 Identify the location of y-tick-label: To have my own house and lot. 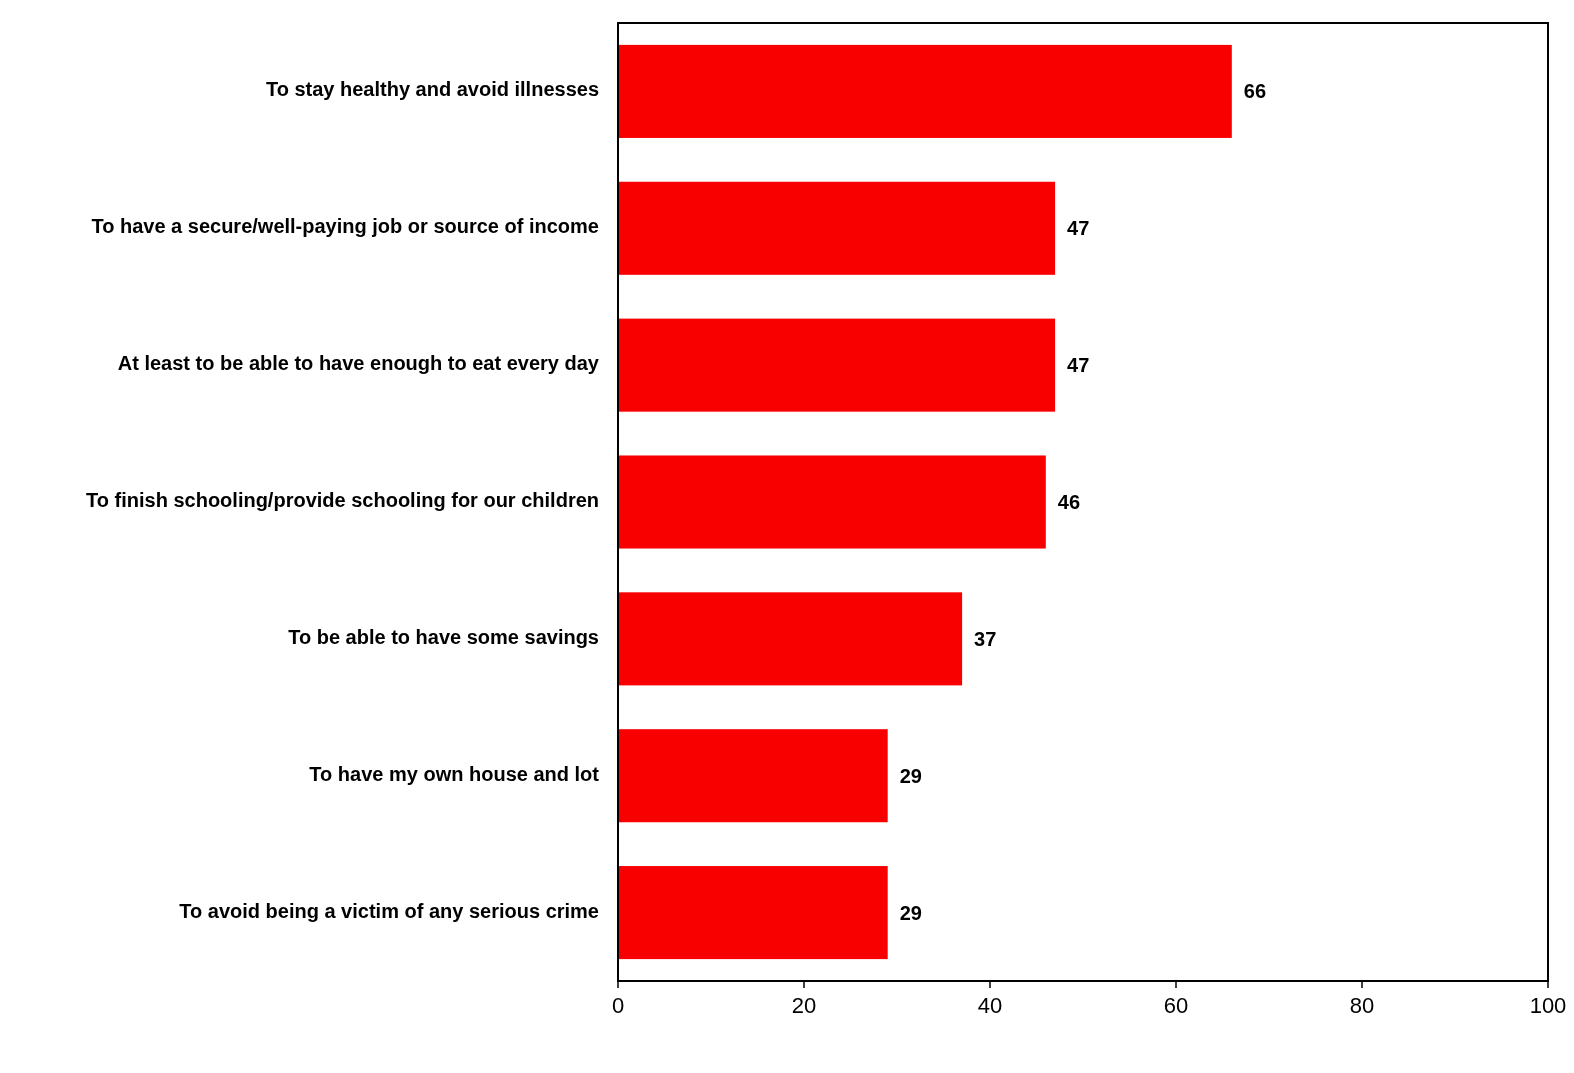
(454, 773).